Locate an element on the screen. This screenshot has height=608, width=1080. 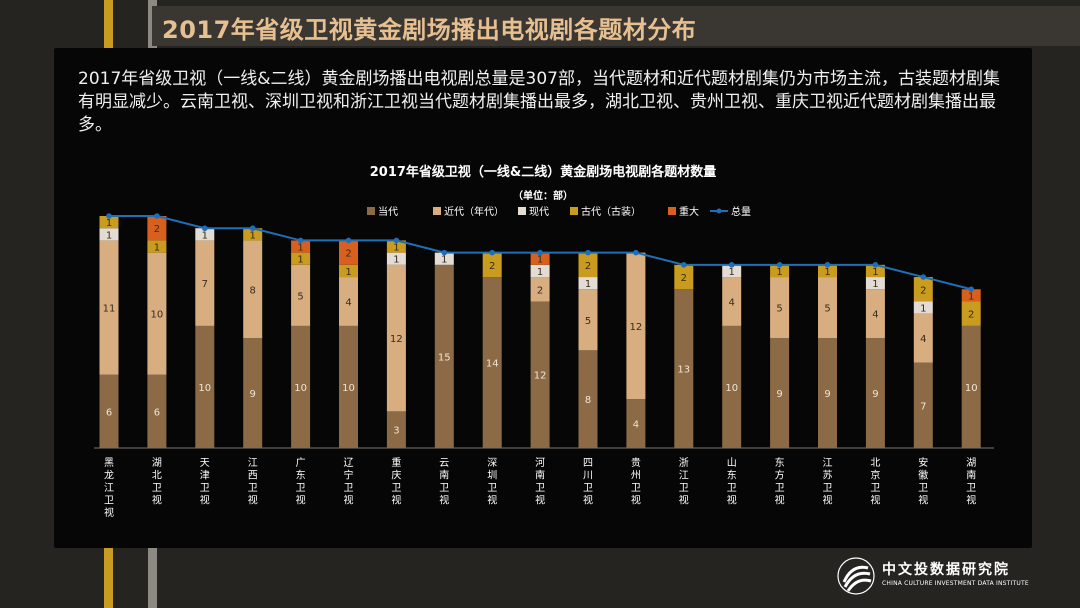
x-tick-label-char: 龙 is located at coordinates (109, 475).